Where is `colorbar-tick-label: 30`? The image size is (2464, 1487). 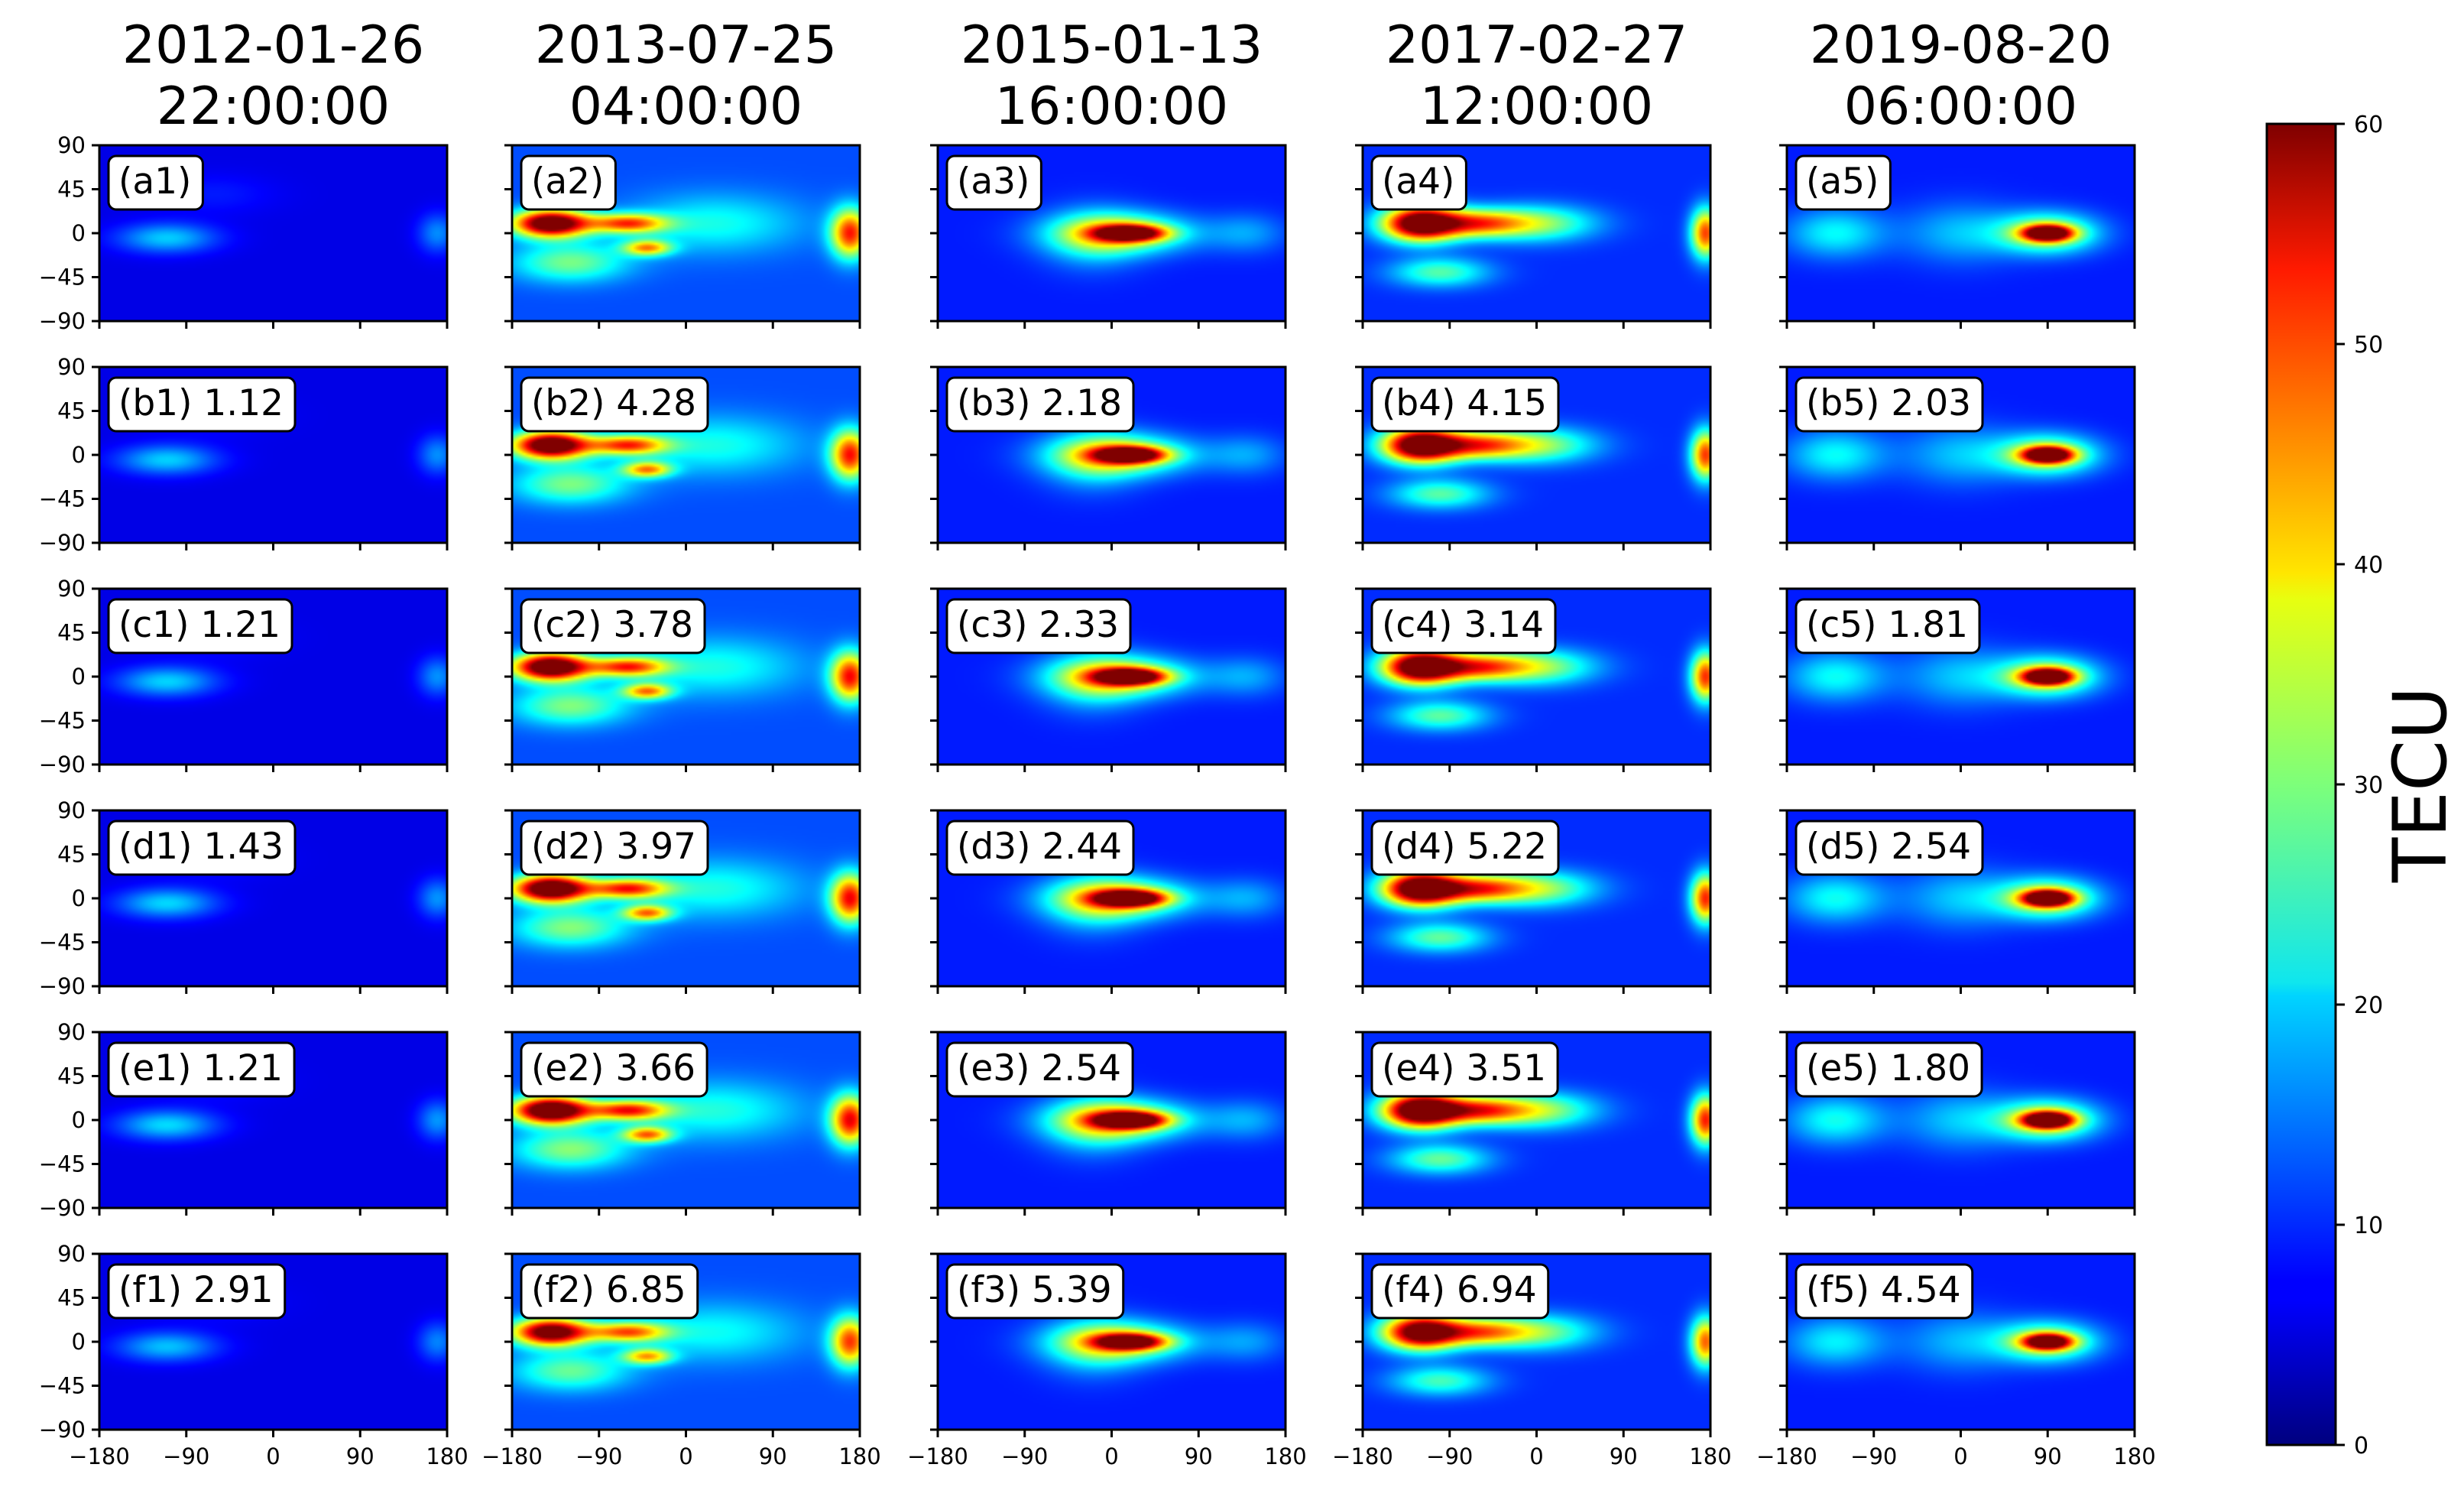 colorbar-tick-label: 30 is located at coordinates (2368, 786).